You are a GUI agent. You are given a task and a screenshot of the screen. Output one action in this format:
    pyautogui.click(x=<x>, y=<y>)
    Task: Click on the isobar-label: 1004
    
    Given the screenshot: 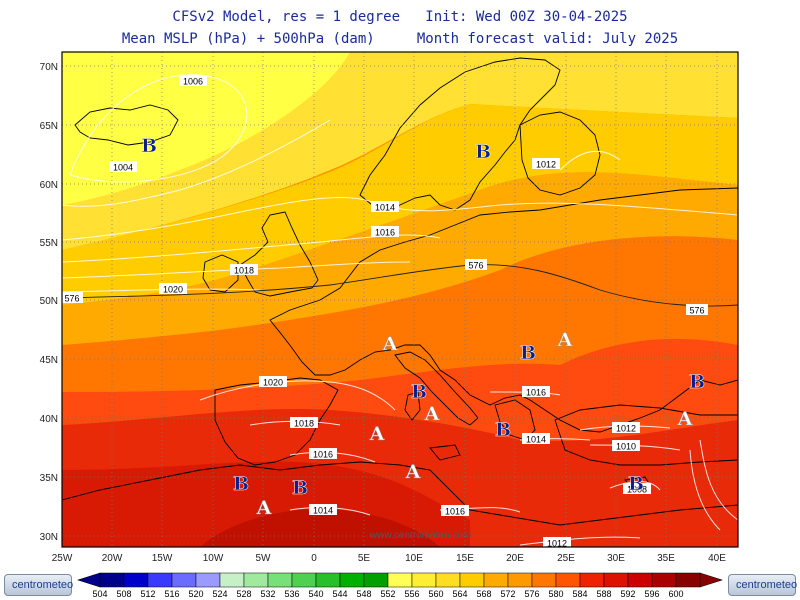 What is the action you would take?
    pyautogui.click(x=123, y=168)
    